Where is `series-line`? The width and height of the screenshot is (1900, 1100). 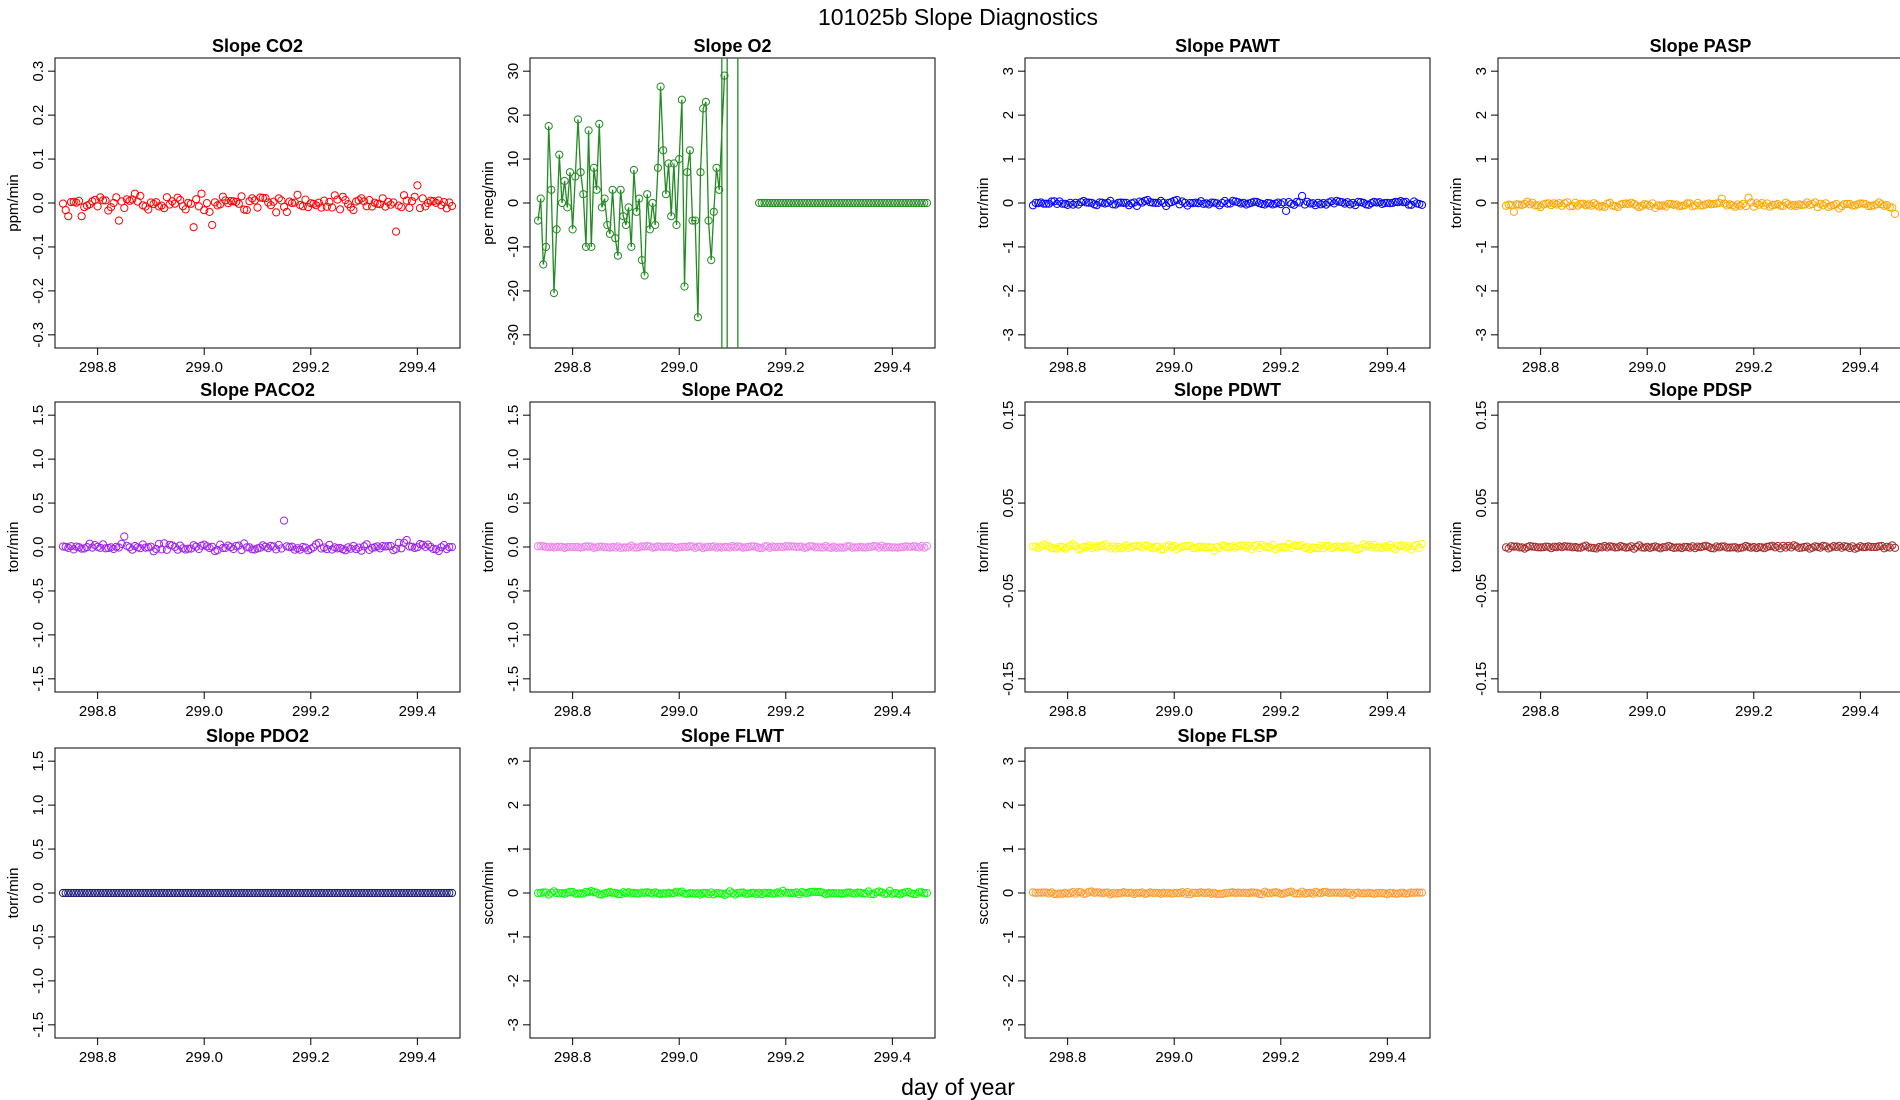
series-line is located at coordinates (631, 196).